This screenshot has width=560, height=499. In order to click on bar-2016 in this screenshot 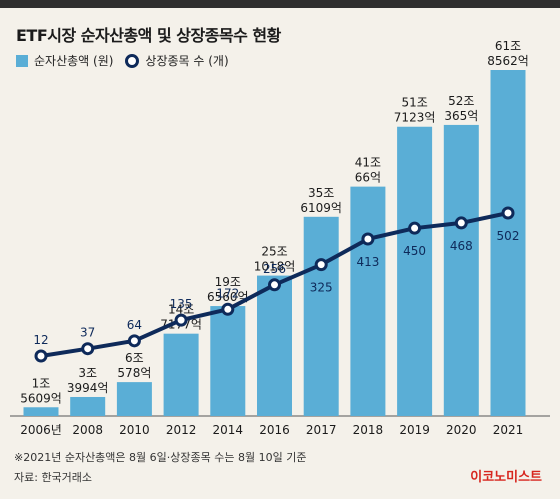, I will do `click(274, 345)`.